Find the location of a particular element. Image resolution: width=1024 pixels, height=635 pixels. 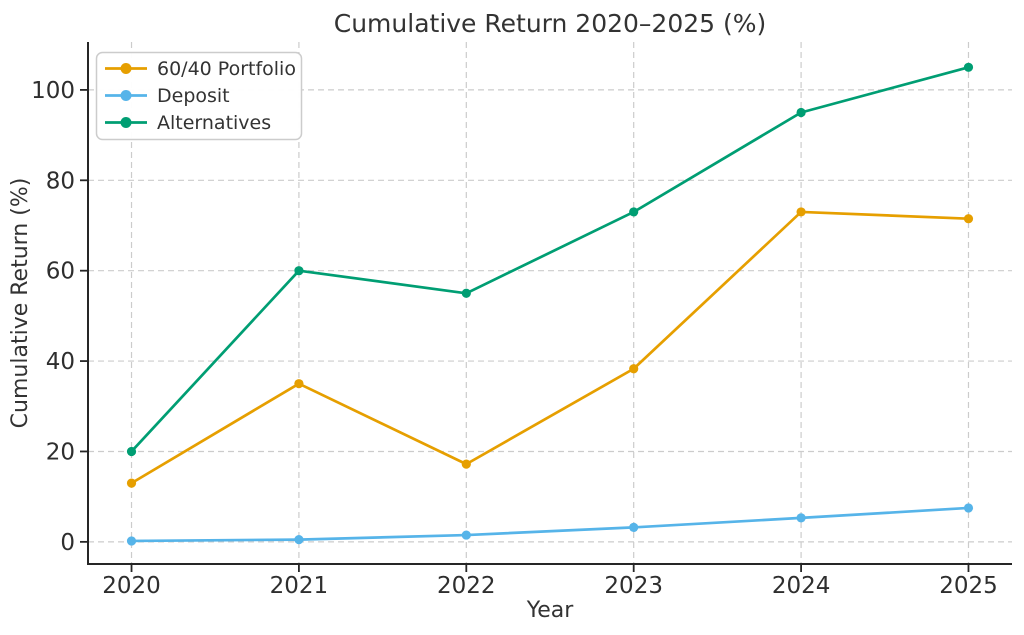

legend-box is located at coordinates (199, 96).